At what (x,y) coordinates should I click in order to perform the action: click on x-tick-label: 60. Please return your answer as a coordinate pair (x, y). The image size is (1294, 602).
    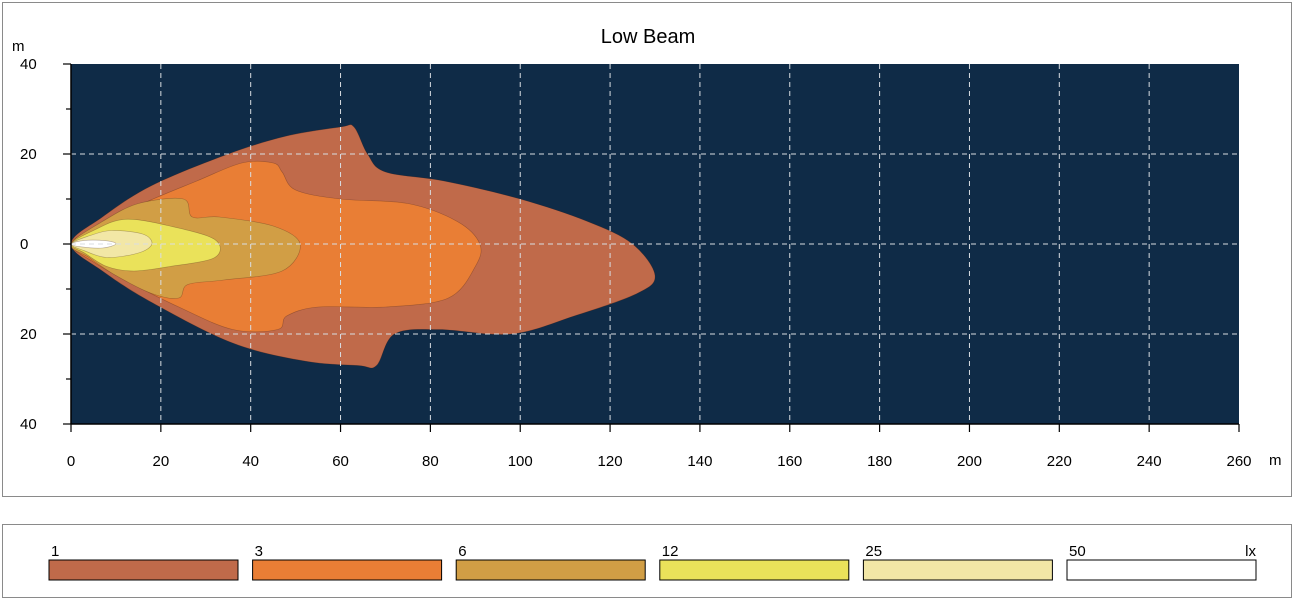
    Looking at the image, I should click on (340, 461).